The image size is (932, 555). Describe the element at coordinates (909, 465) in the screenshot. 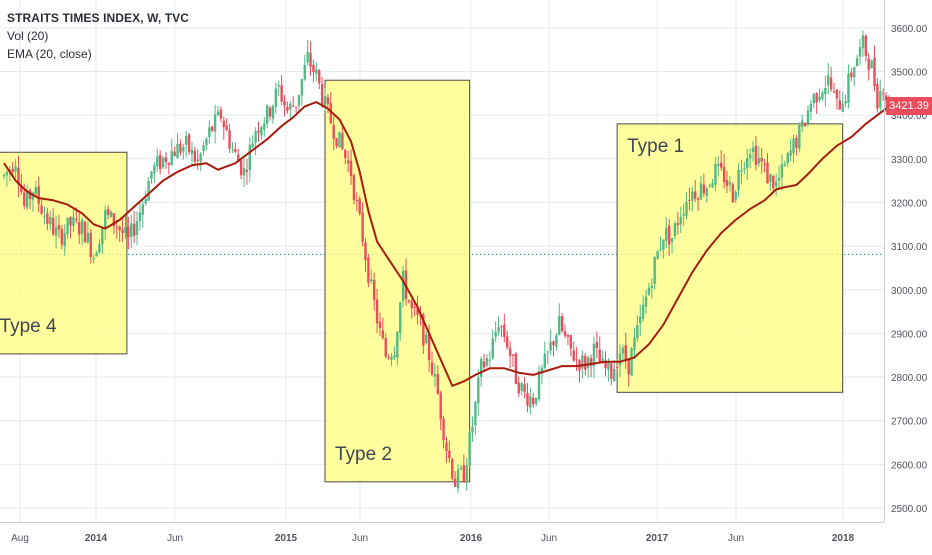

I see `y-tick-label: 2600.00` at that location.